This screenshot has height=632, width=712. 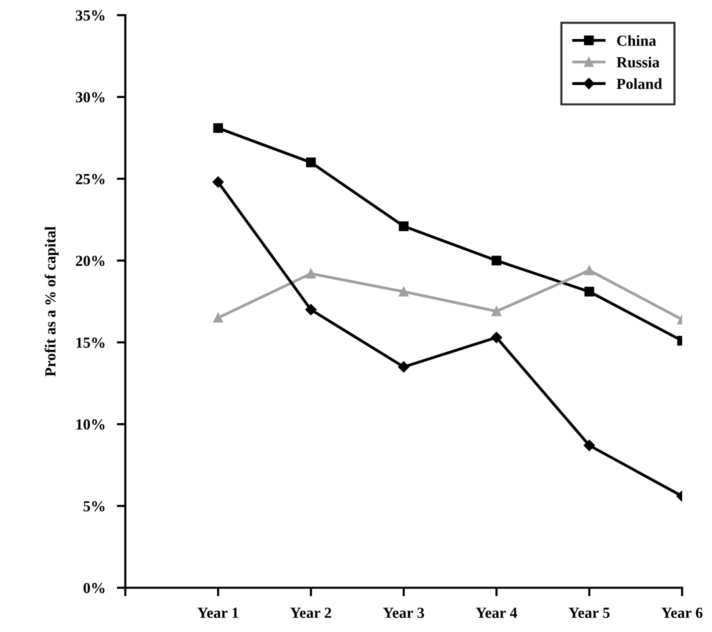 I want to click on y-tick-label: 0%, so click(x=94, y=588).